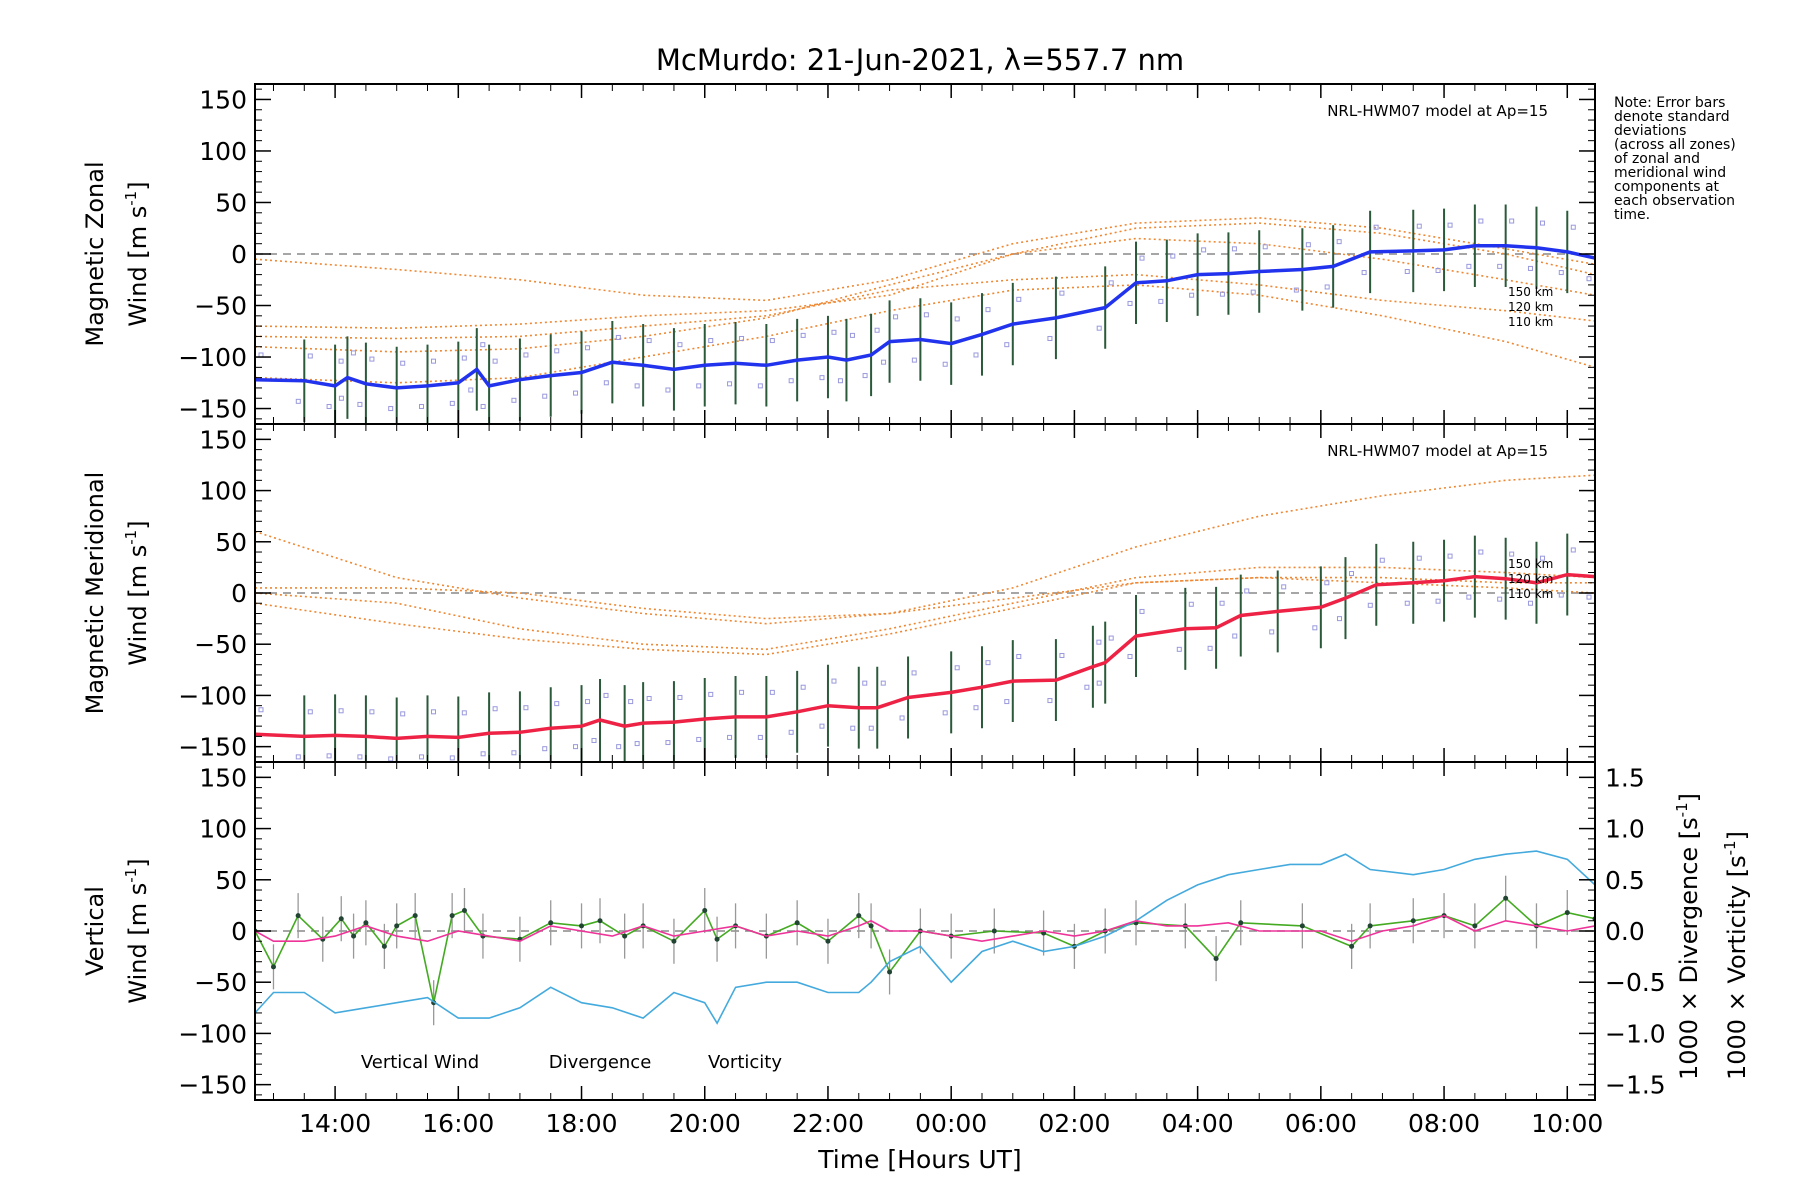  What do you see at coordinates (745, 1062) in the screenshot?
I see `legend-vorticity: Vorticity` at bounding box center [745, 1062].